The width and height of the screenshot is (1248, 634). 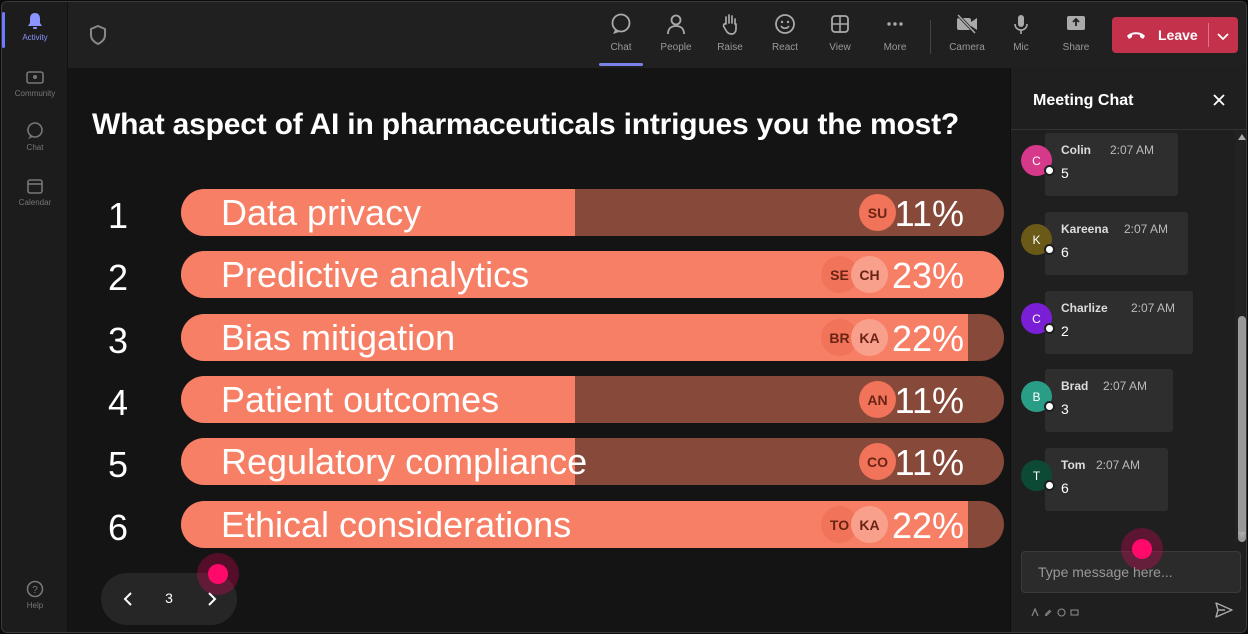 I want to click on voter-avatar: KA, so click(x=869, y=524).